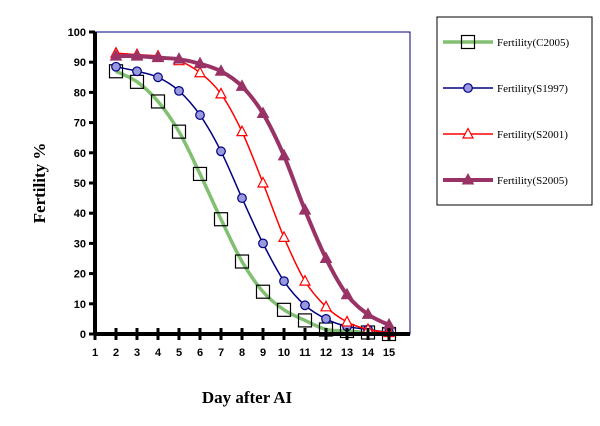 The height and width of the screenshot is (426, 600). Describe the element at coordinates (80, 275) in the screenshot. I see `y-tick-label-20: 20` at that location.